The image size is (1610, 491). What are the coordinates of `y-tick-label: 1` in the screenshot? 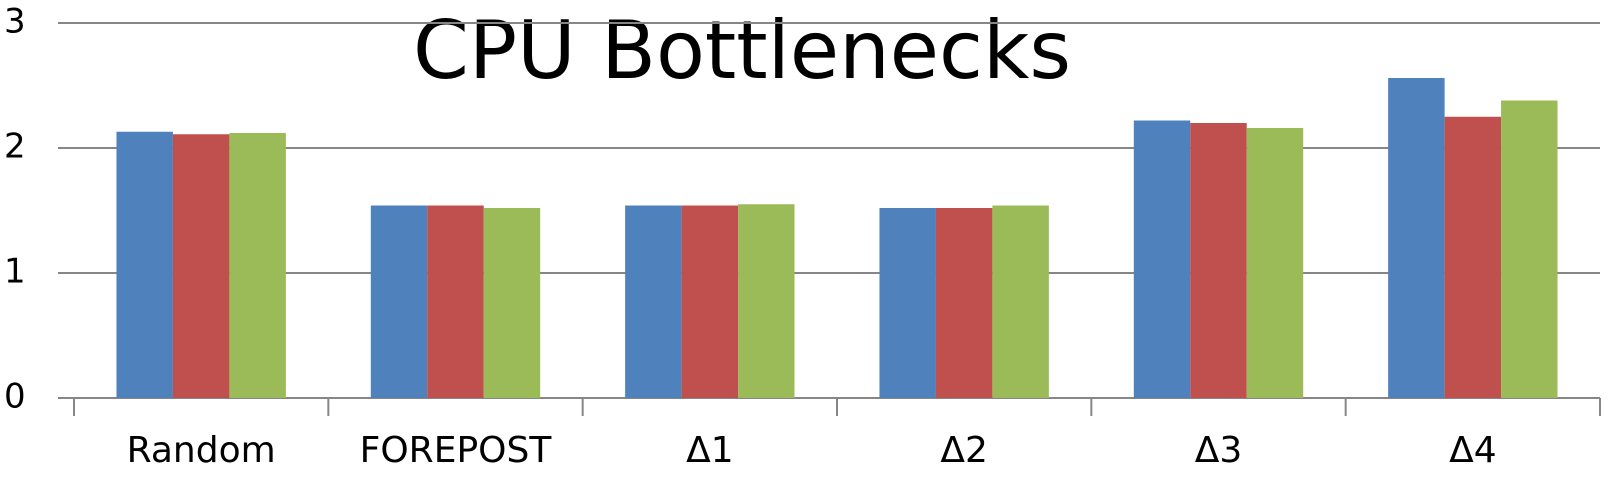 It's located at (15, 272).